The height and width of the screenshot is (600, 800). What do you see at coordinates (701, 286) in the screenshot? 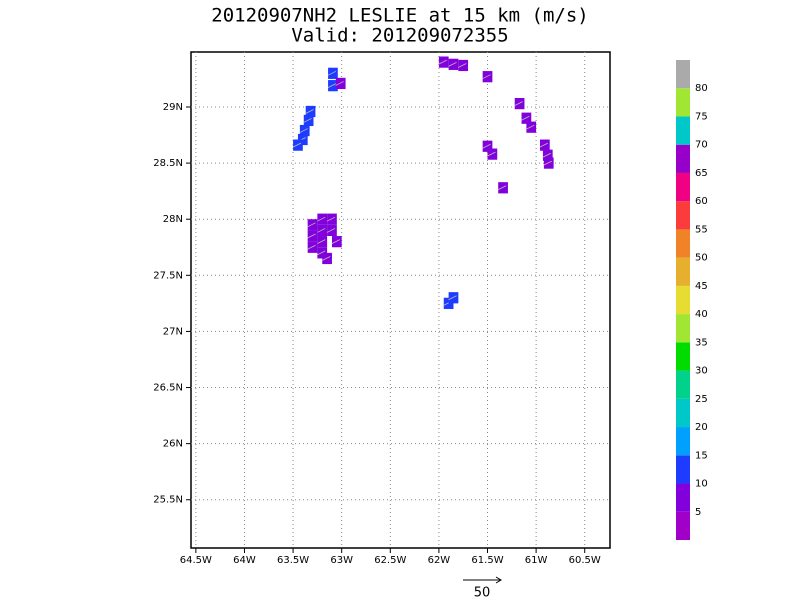
I see `colorbar-label: 45` at bounding box center [701, 286].